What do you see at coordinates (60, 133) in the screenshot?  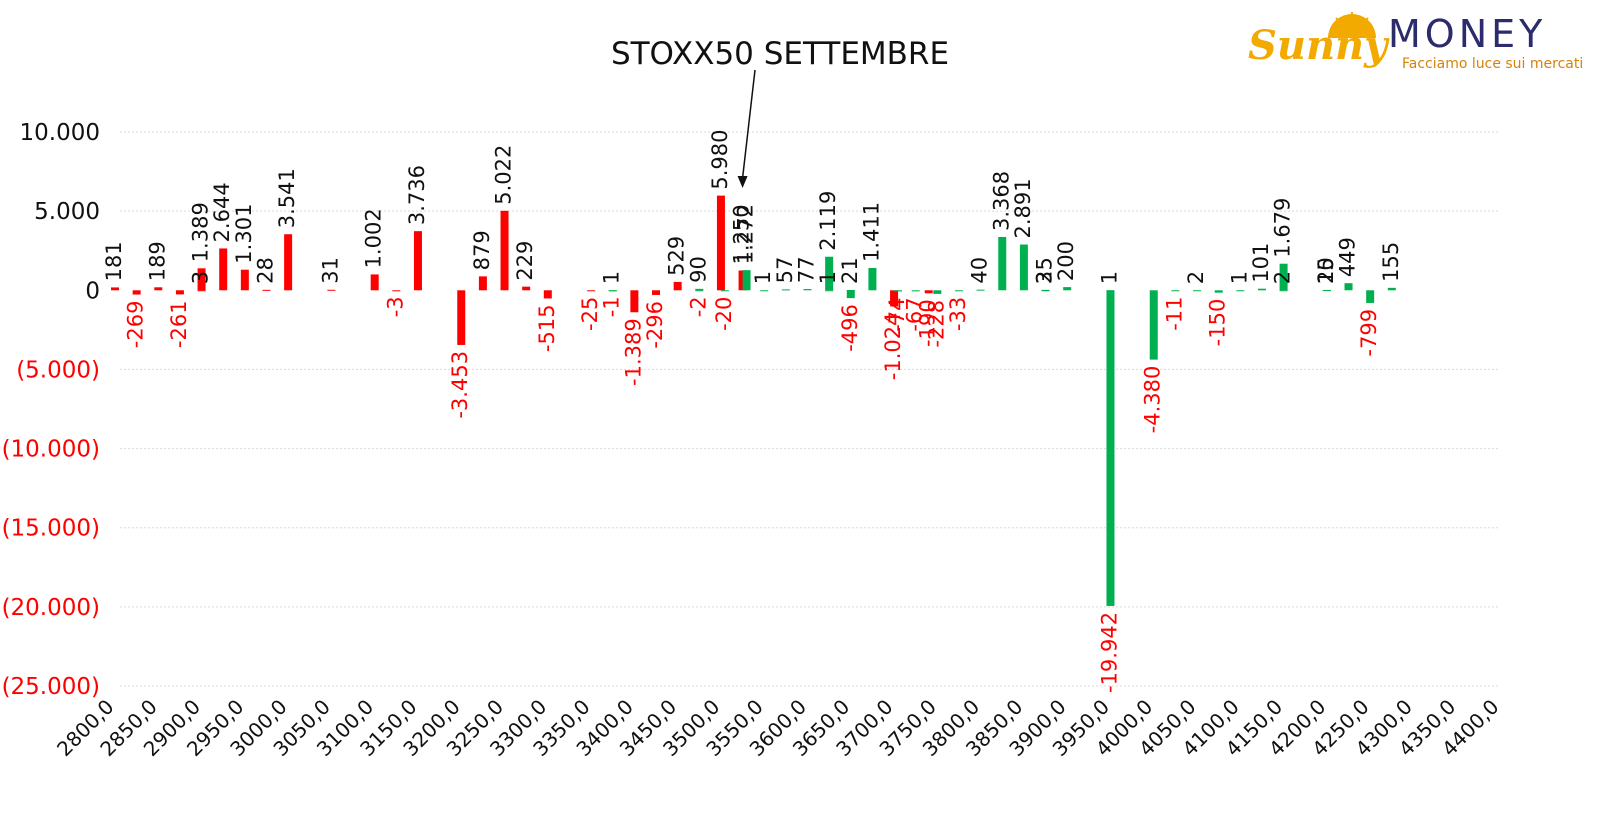 I see `y-tick-label: 10.000` at bounding box center [60, 133].